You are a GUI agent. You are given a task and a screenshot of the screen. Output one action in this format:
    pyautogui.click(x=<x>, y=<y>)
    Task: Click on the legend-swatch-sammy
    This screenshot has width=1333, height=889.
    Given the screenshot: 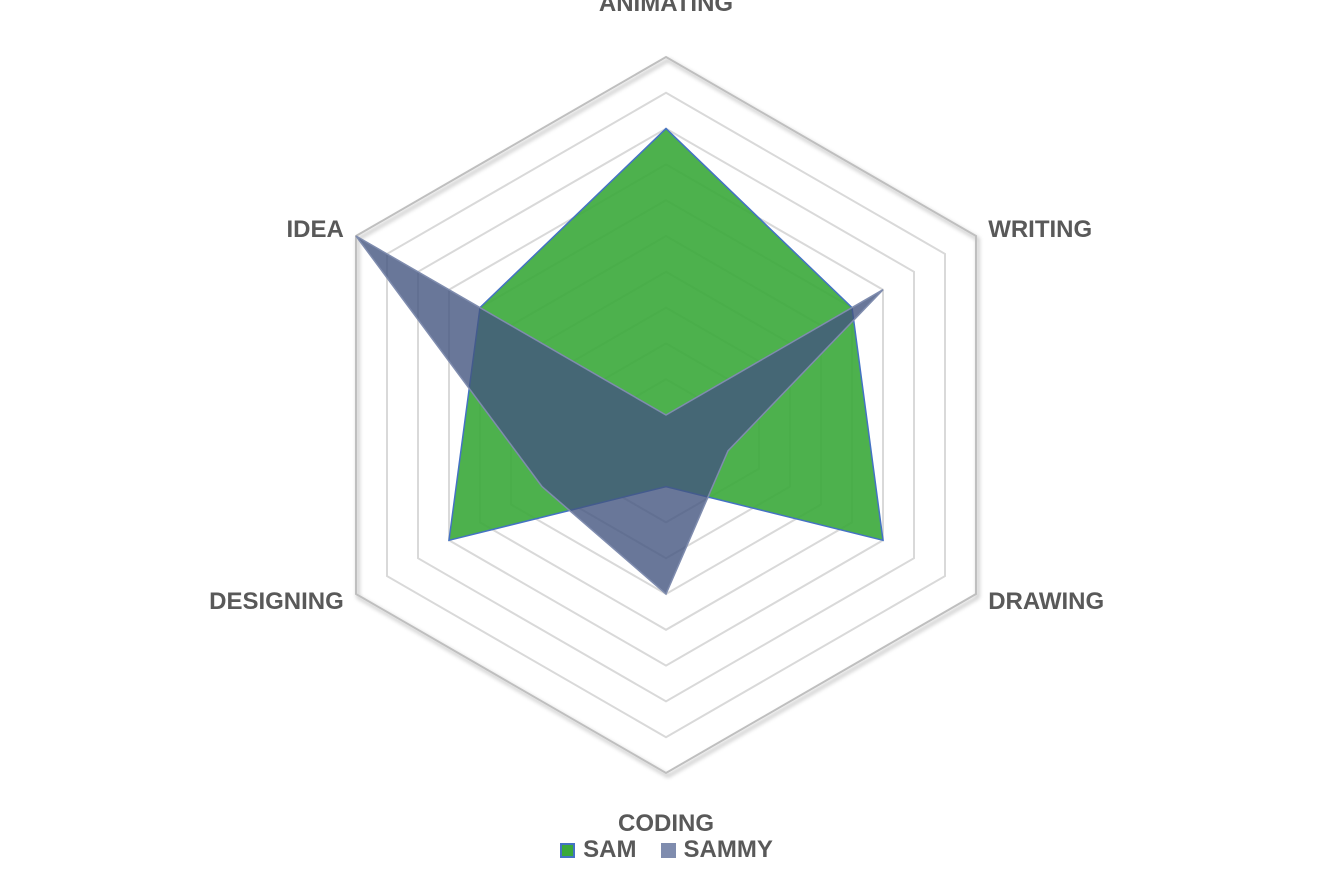 What is the action you would take?
    pyautogui.click(x=668, y=850)
    